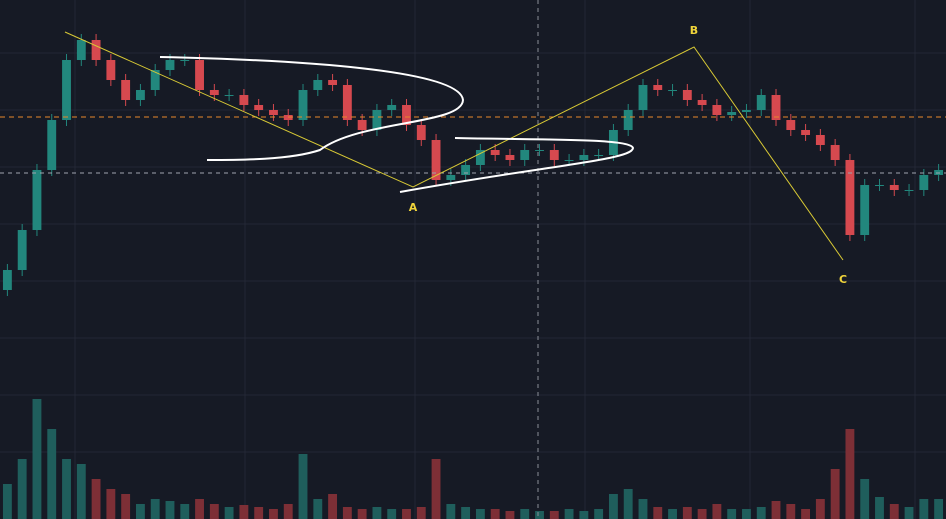 The image size is (946, 519). I want to click on wave-label: C, so click(843, 279).